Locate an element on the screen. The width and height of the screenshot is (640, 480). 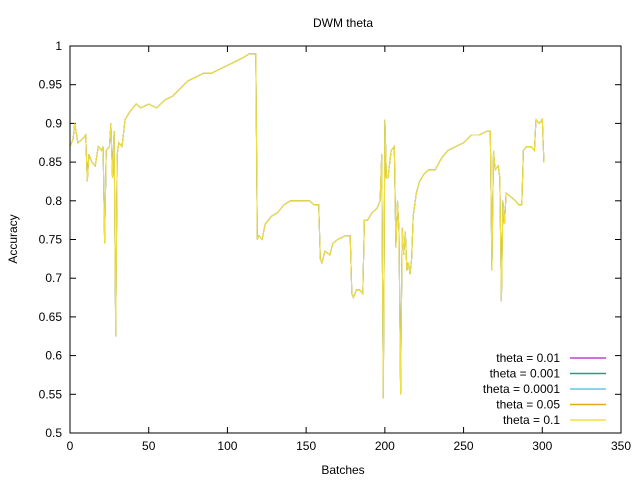
y-tick-label: 0.7 is located at coordinates (53, 278).